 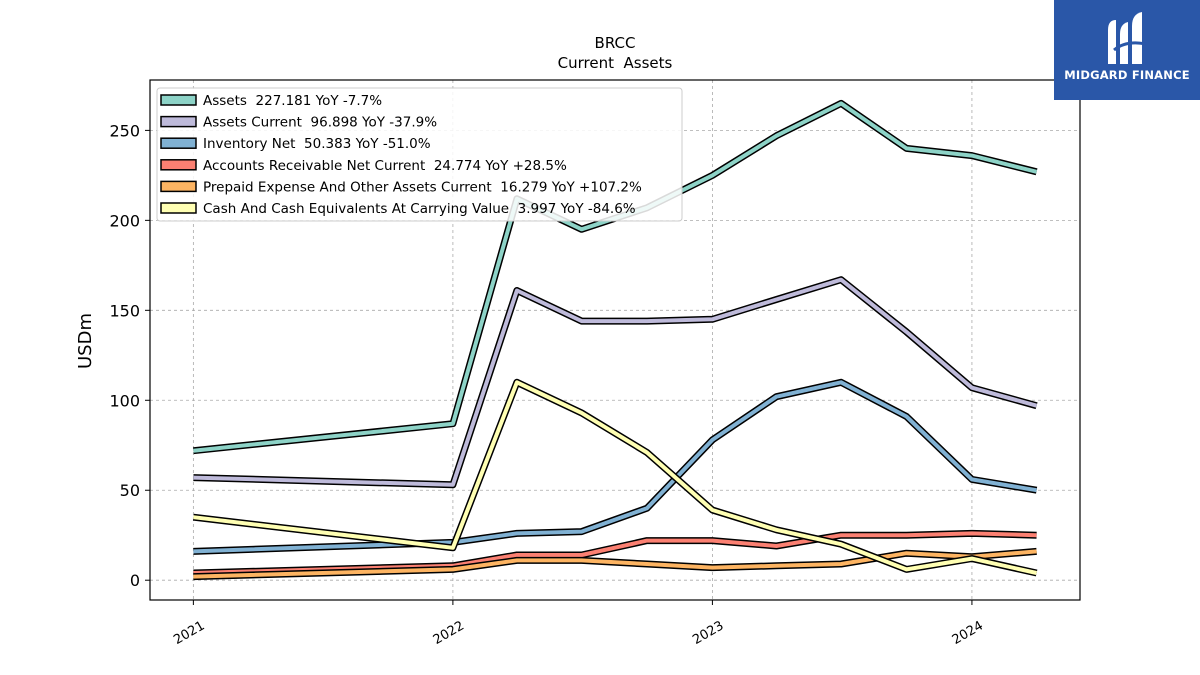 What do you see at coordinates (1127, 38) in the screenshot?
I see `brand-mark-icon` at bounding box center [1127, 38].